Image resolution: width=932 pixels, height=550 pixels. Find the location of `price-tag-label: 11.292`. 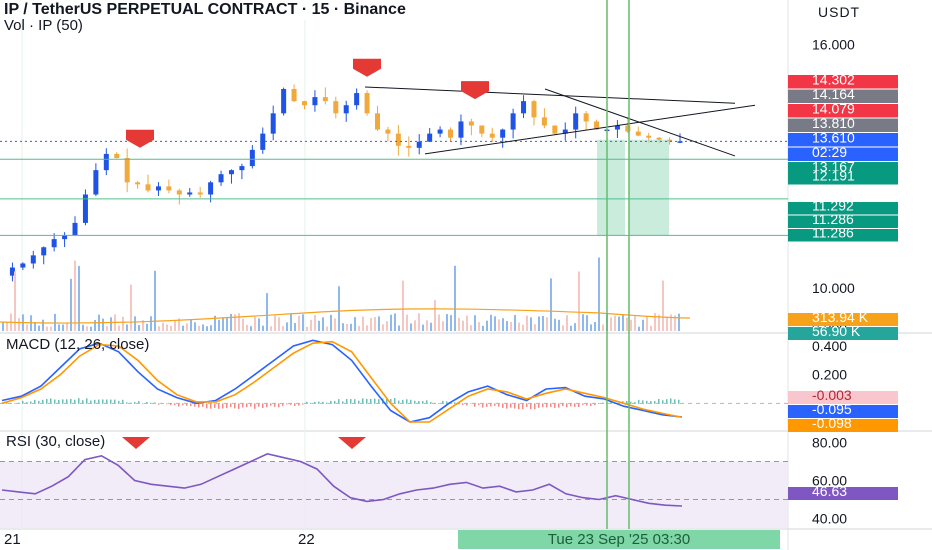

price-tag-label: 11.292 is located at coordinates (833, 206).